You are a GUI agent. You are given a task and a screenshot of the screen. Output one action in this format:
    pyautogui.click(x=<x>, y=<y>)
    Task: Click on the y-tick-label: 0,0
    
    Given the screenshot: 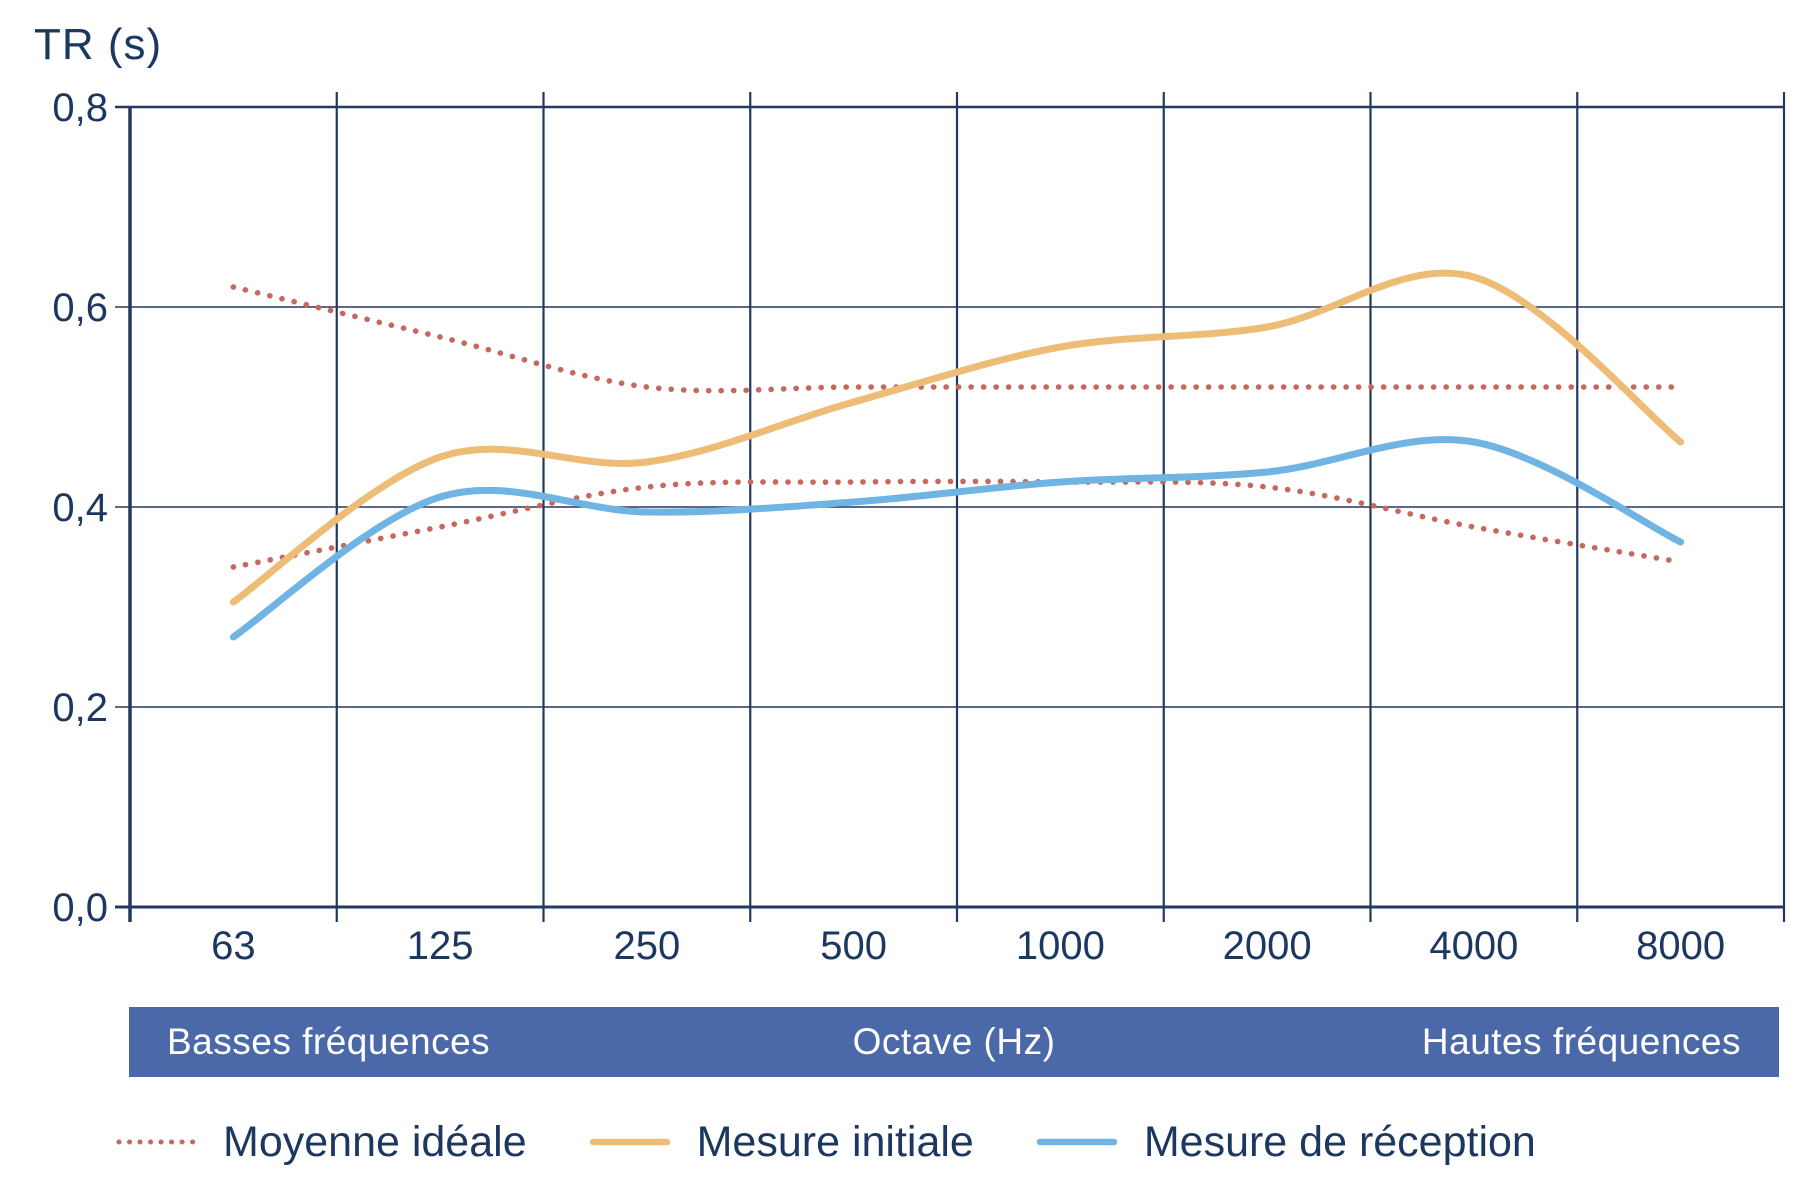 What is the action you would take?
    pyautogui.click(x=80, y=908)
    